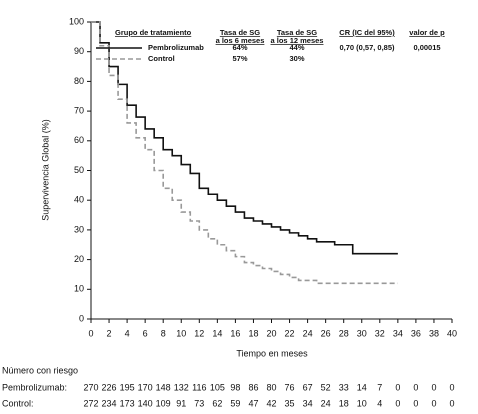 The image size is (478, 414). What do you see at coordinates (81, 318) in the screenshot?
I see `y-tick-label: 0` at bounding box center [81, 318].